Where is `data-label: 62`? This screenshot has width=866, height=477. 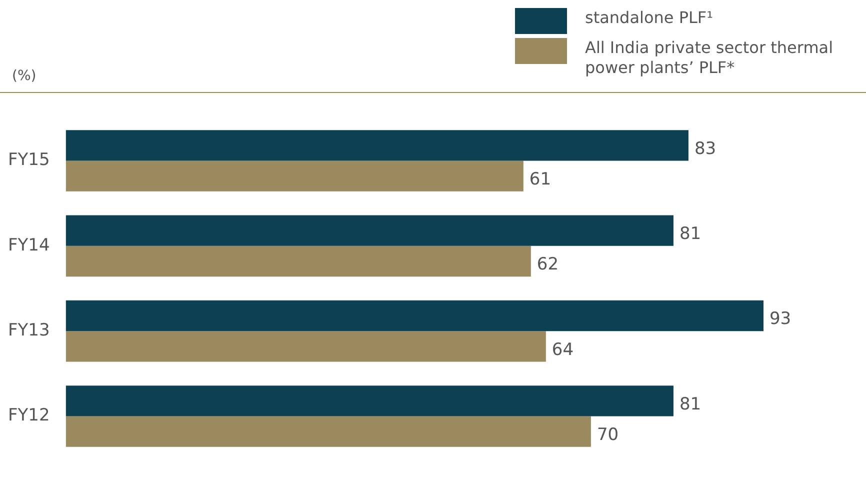 data-label: 62 is located at coordinates (547, 264).